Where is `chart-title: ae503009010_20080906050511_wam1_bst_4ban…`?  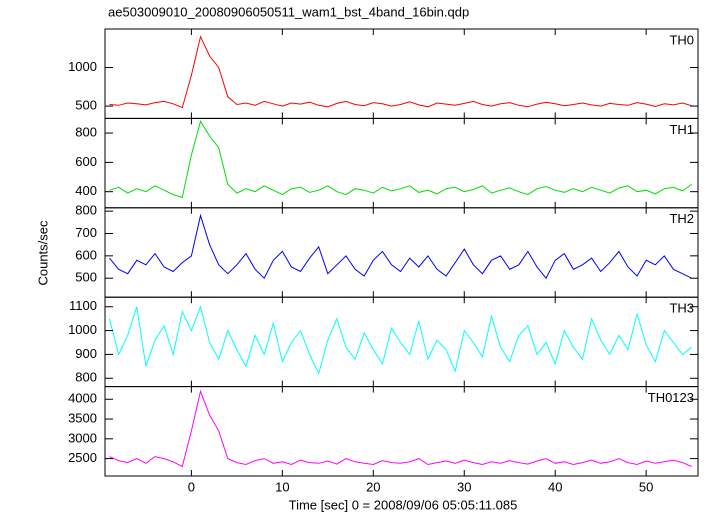 chart-title: ae503009010_20080906050511_wam1_bst_4ban… is located at coordinates (288, 11).